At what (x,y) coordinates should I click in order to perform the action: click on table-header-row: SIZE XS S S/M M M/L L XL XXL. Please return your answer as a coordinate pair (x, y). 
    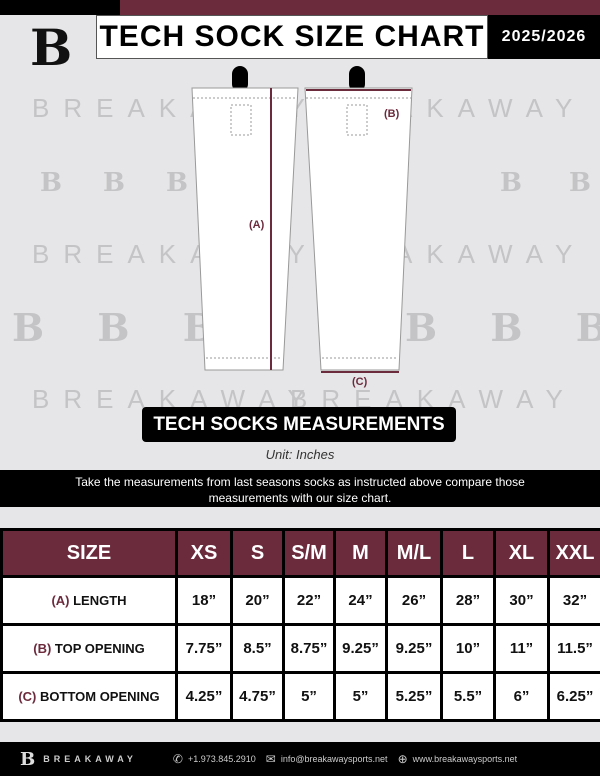
    Looking at the image, I should click on (300, 553).